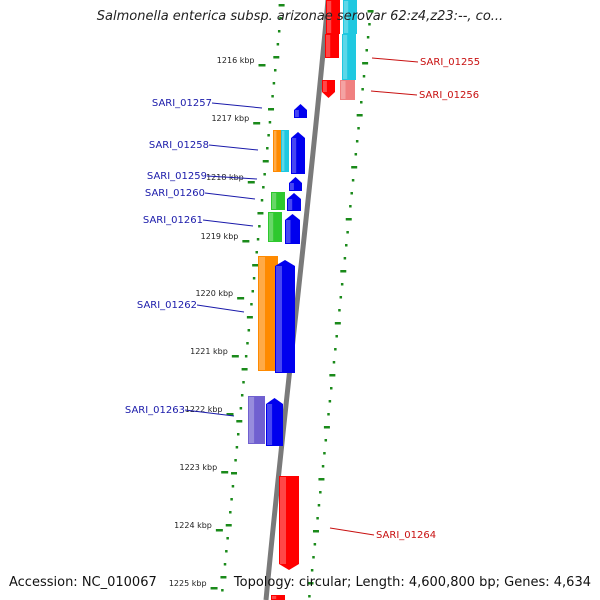  I want to click on scale-label: 1220 kbp, so click(214, 293).